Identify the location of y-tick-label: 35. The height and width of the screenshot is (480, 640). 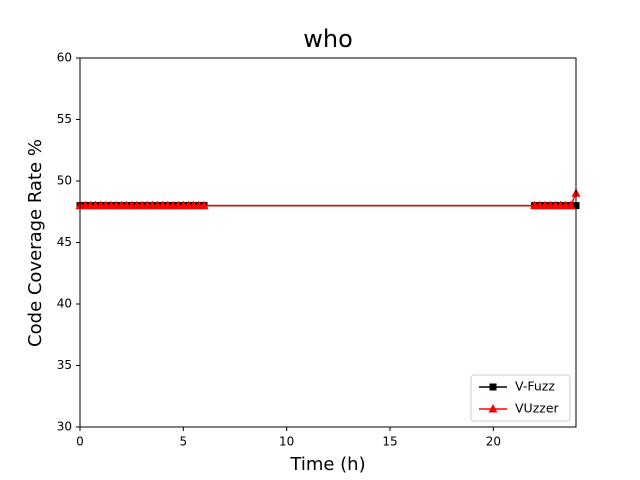
(64, 365).